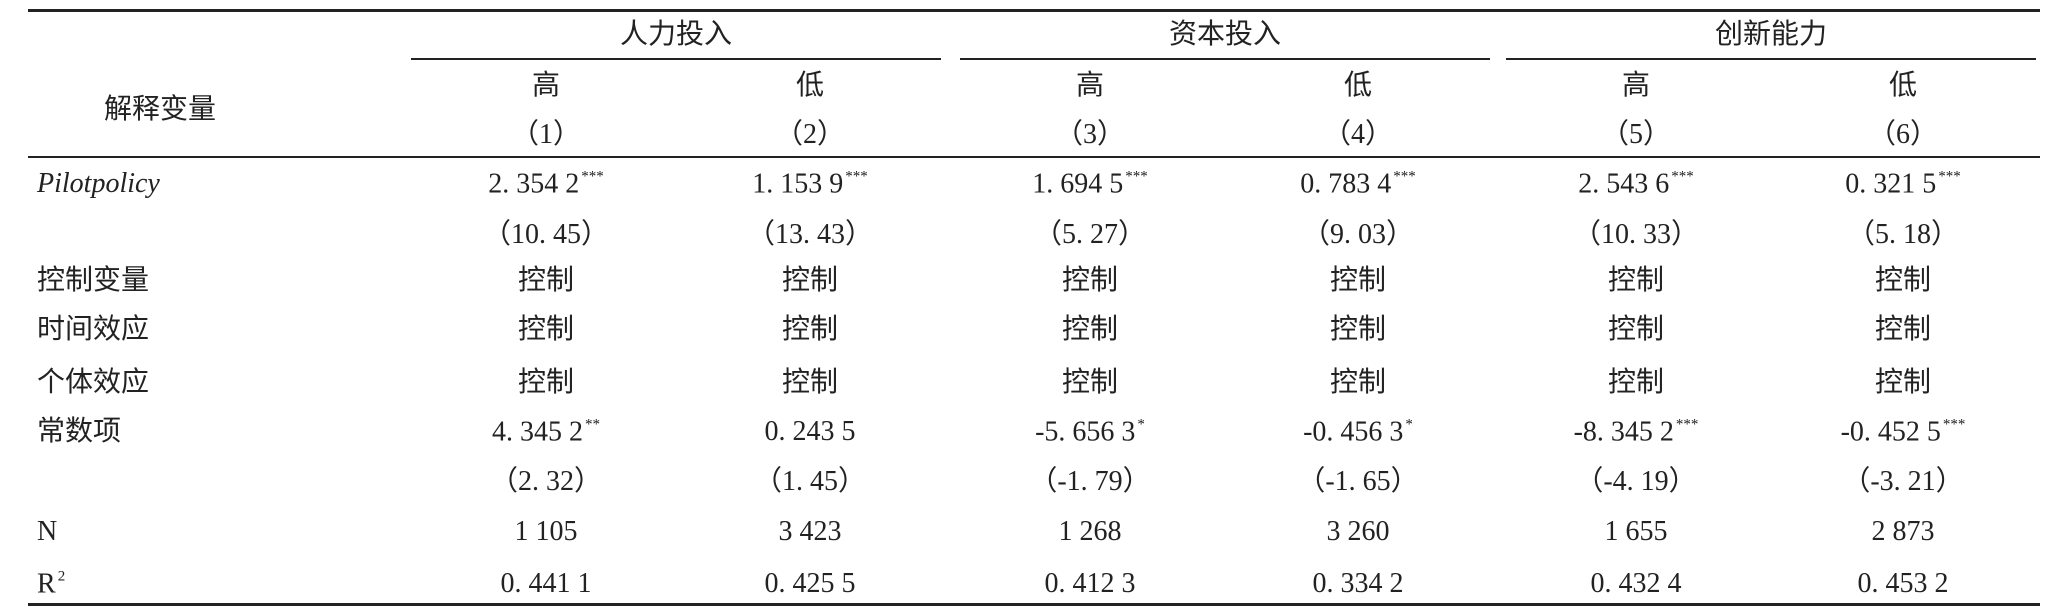 This screenshot has height=608, width=2048. What do you see at coordinates (1353, 432) in the screenshot?
I see `cell-value: -0. 456 3` at bounding box center [1353, 432].